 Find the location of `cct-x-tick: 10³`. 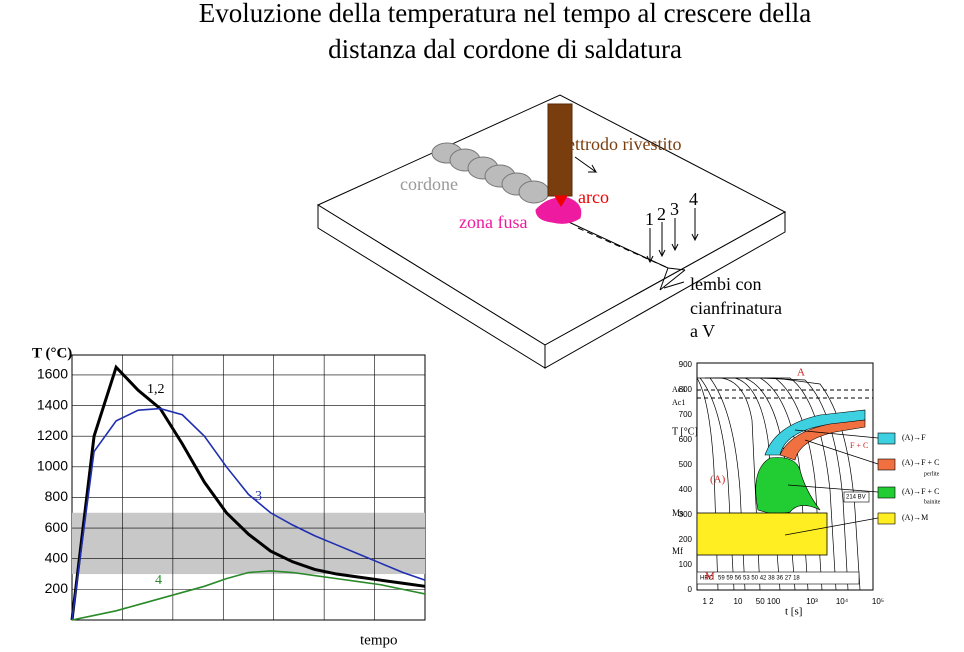

cct-x-tick: 10³ is located at coordinates (812, 601).